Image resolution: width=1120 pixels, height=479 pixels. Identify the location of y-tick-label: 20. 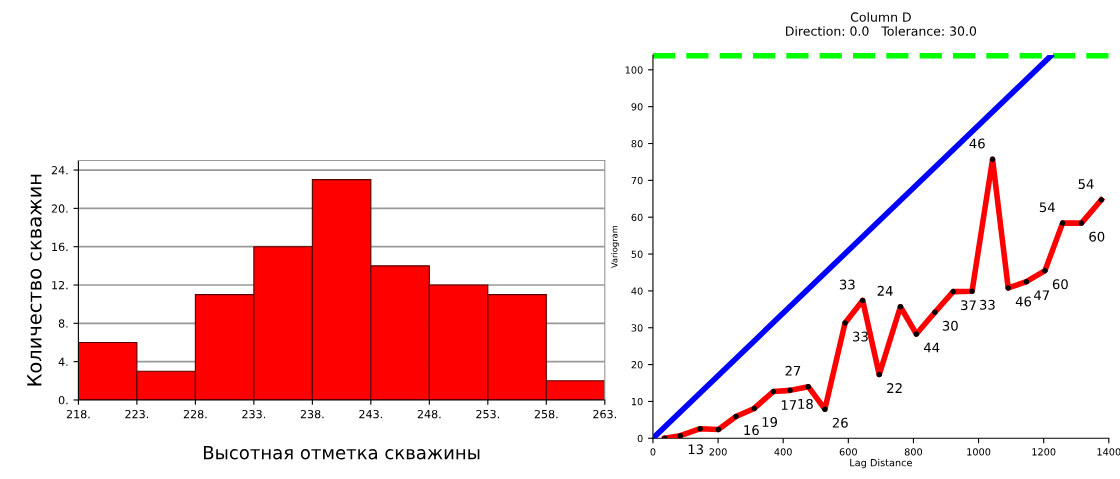
(637, 365).